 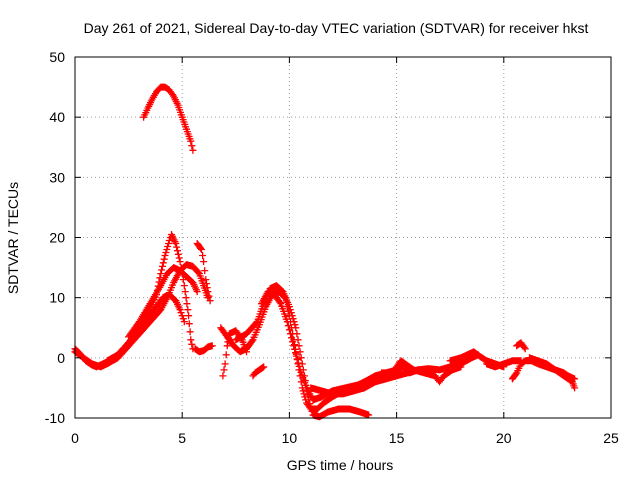 I want to click on x-tick-label: 20, so click(x=504, y=438).